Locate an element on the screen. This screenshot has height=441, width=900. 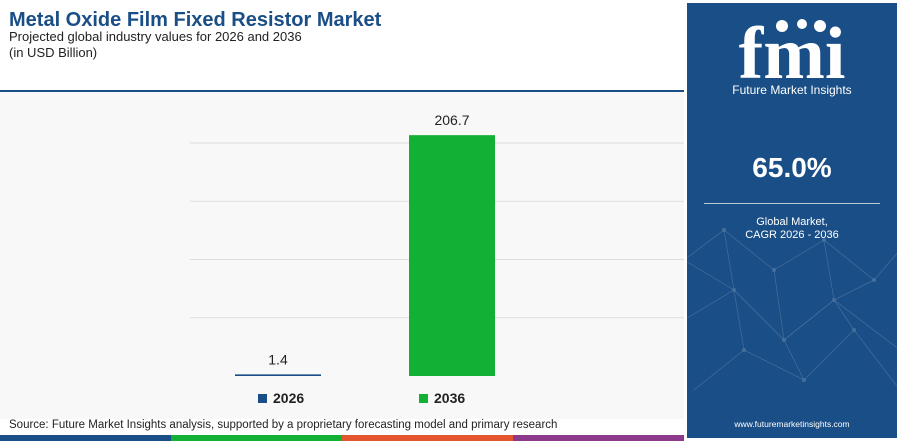
legend-label-2036: 2036 is located at coordinates (450, 398).